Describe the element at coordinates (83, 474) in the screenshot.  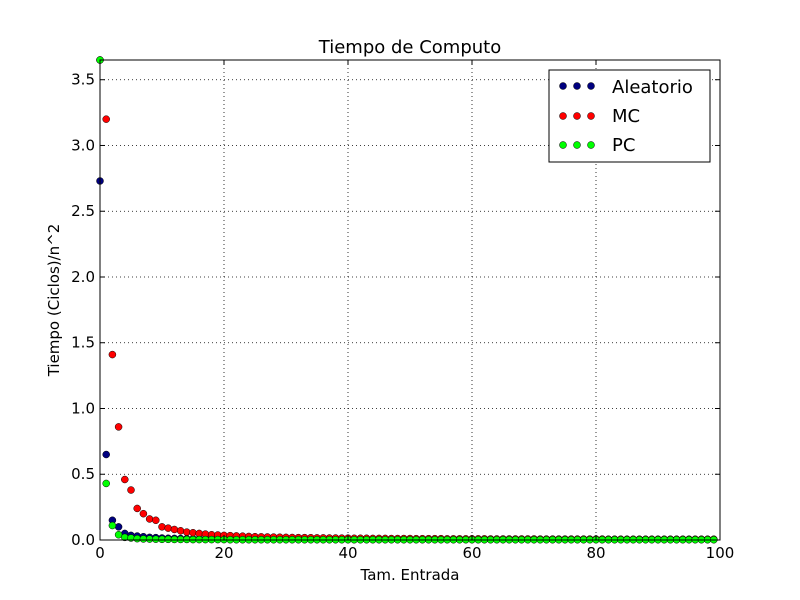
I see `y-tick-label: 0.5` at that location.